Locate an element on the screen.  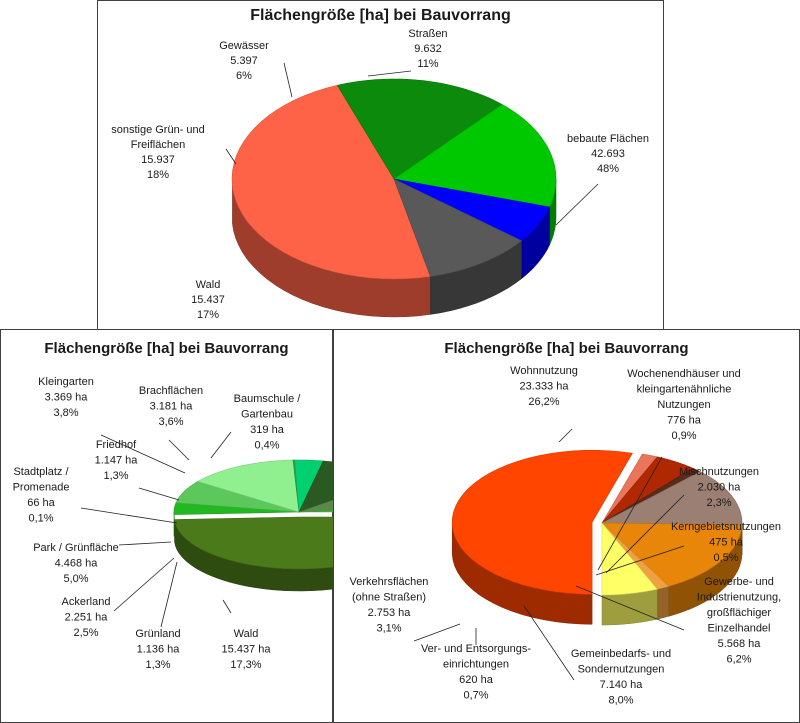
slice-label: Wohnnutzung 23.333 ha 26,2% is located at coordinates (544, 386).